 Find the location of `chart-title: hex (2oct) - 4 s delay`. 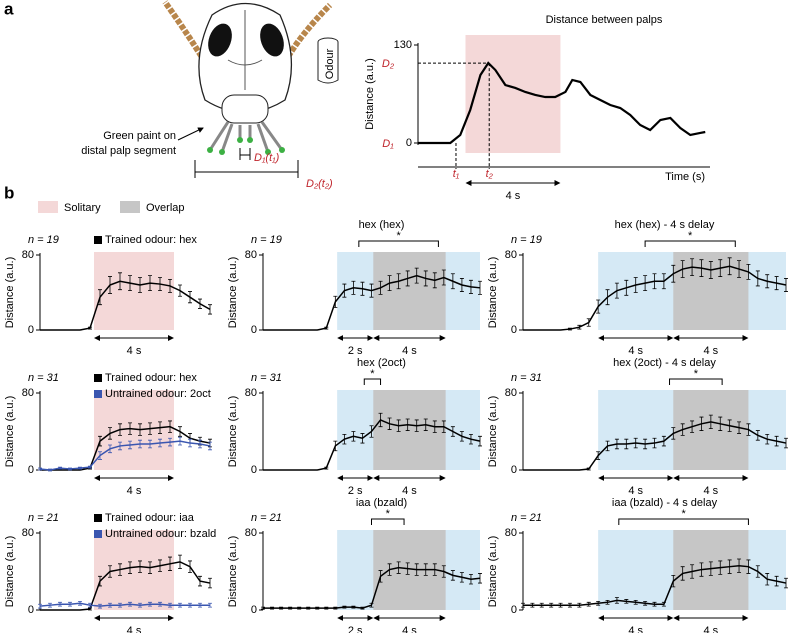

chart-title: hex (2oct) - 4 s delay is located at coordinates (664, 363).